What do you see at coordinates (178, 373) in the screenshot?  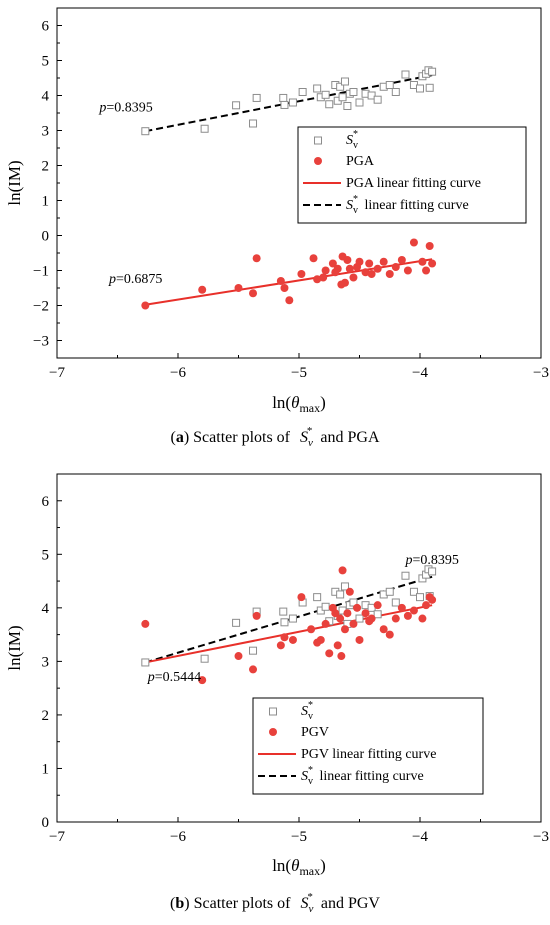 I see `x-tick-label: −6` at bounding box center [178, 373].